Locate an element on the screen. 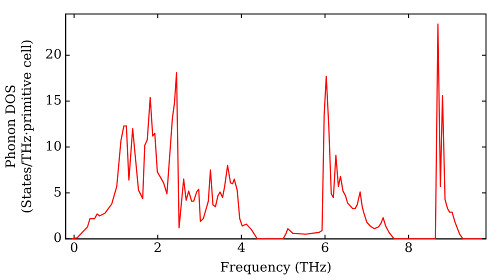 The width and height of the screenshot is (500, 280). x-tick-label: 8 is located at coordinates (408, 248).